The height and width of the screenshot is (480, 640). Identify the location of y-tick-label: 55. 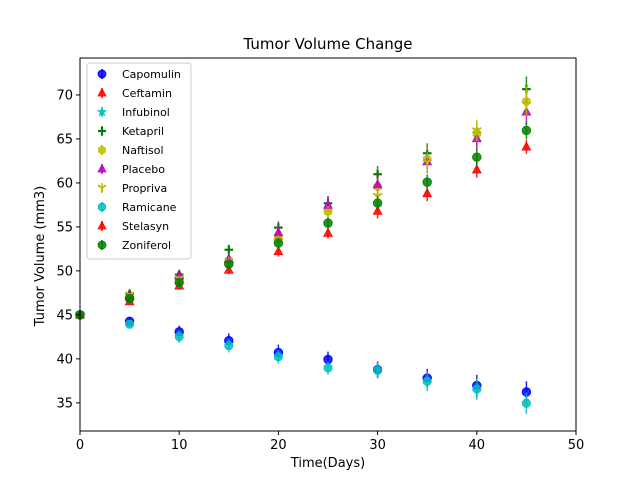
(64, 227).